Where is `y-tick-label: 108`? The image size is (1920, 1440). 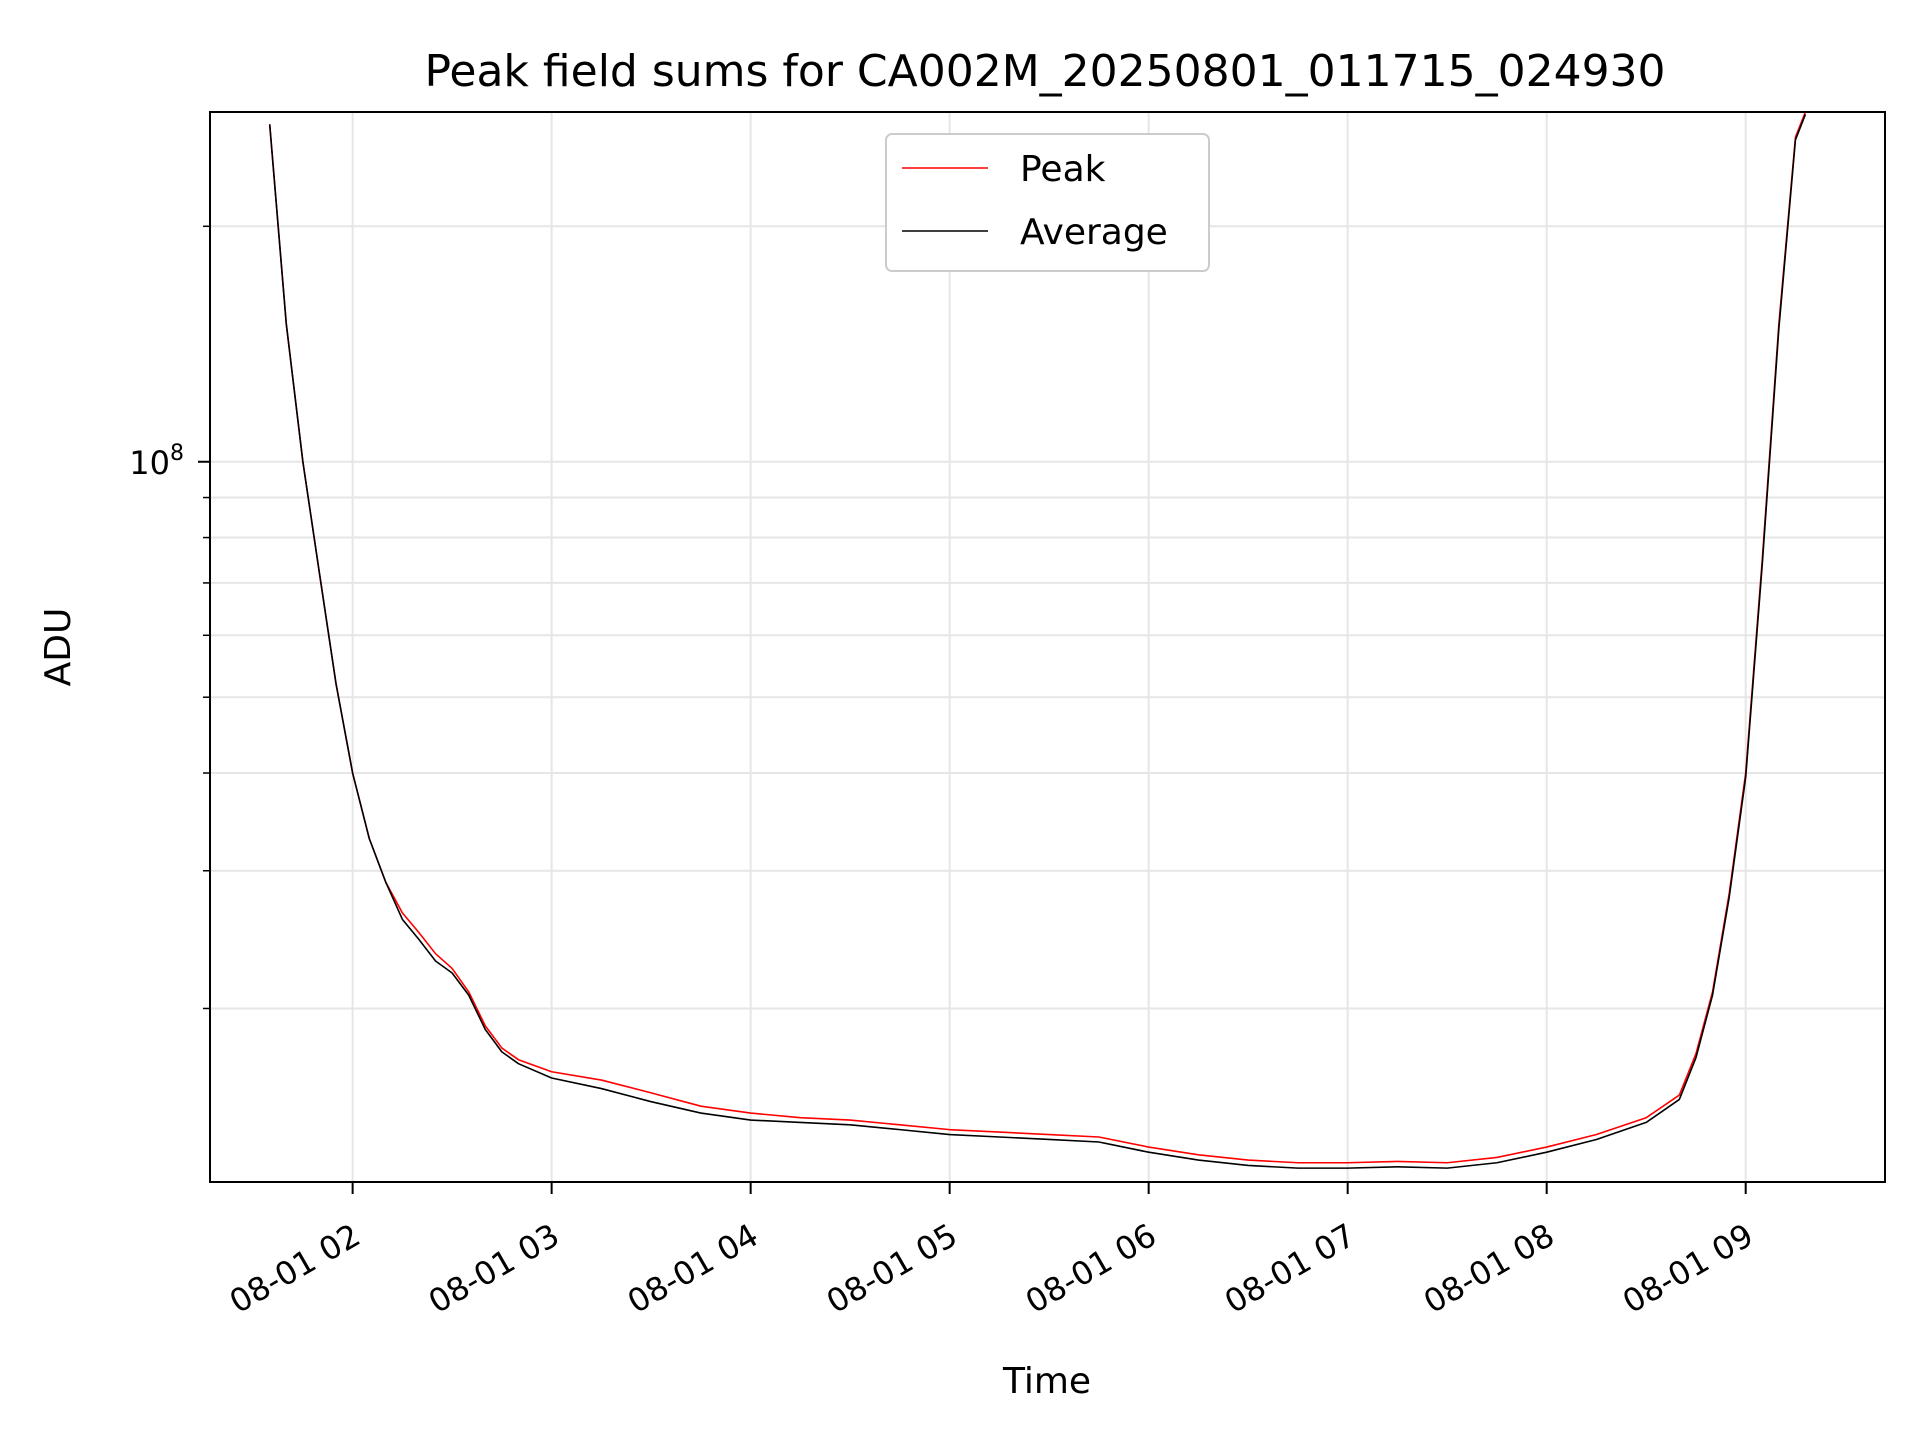 y-tick-label: 108 is located at coordinates (156, 461).